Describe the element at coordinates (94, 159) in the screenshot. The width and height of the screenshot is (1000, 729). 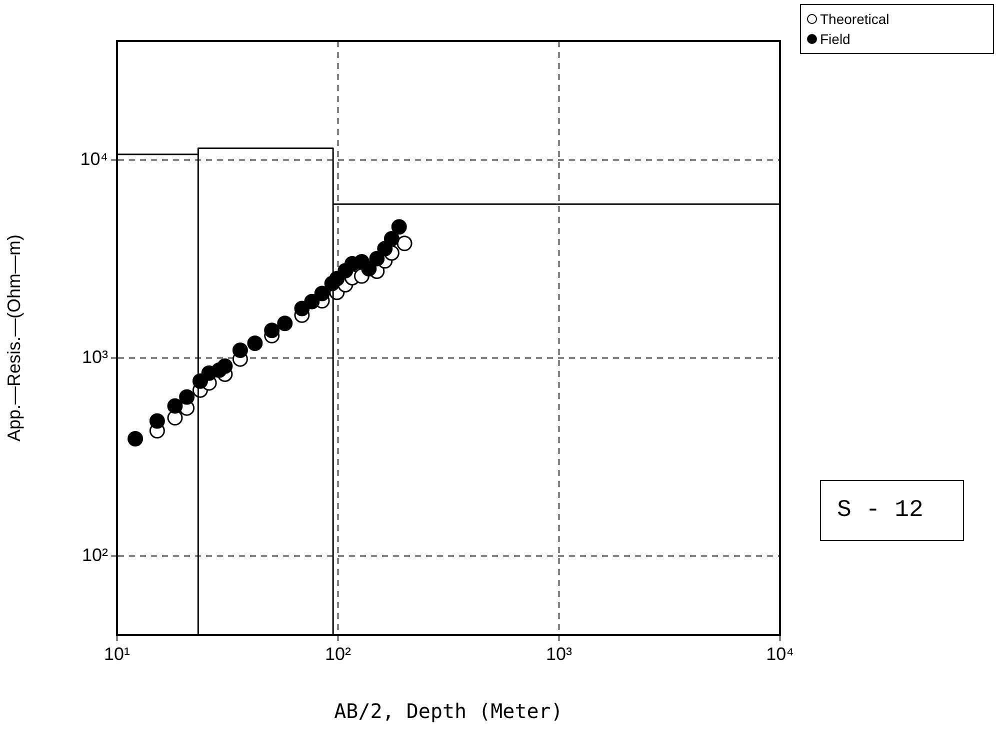
I see `y-tick-label: 10⁴` at that location.